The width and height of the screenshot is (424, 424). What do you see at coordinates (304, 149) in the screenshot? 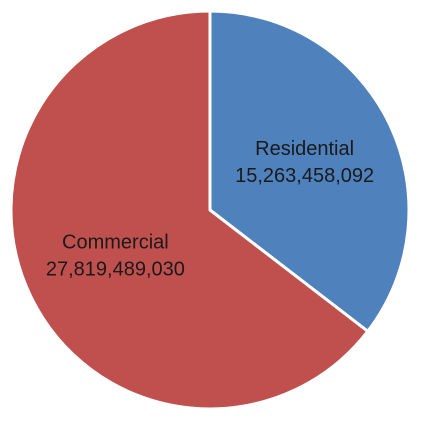
I see `slice-label-residential: Residential` at bounding box center [304, 149].